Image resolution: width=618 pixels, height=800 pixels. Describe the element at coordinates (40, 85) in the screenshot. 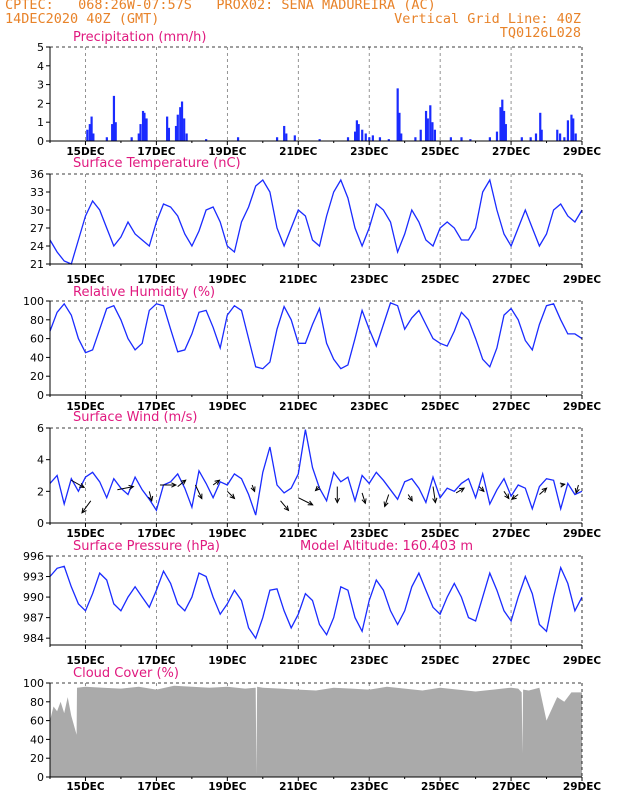

I see `y-tick-label: 3` at that location.